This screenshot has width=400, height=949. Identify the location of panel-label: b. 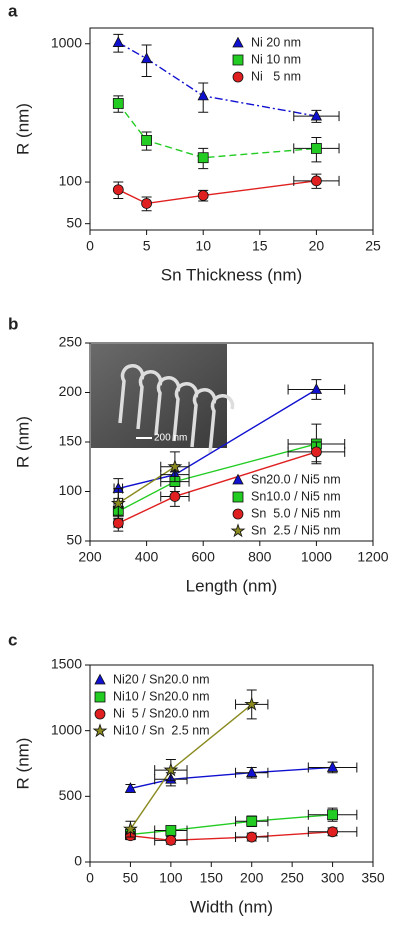
(13, 323).